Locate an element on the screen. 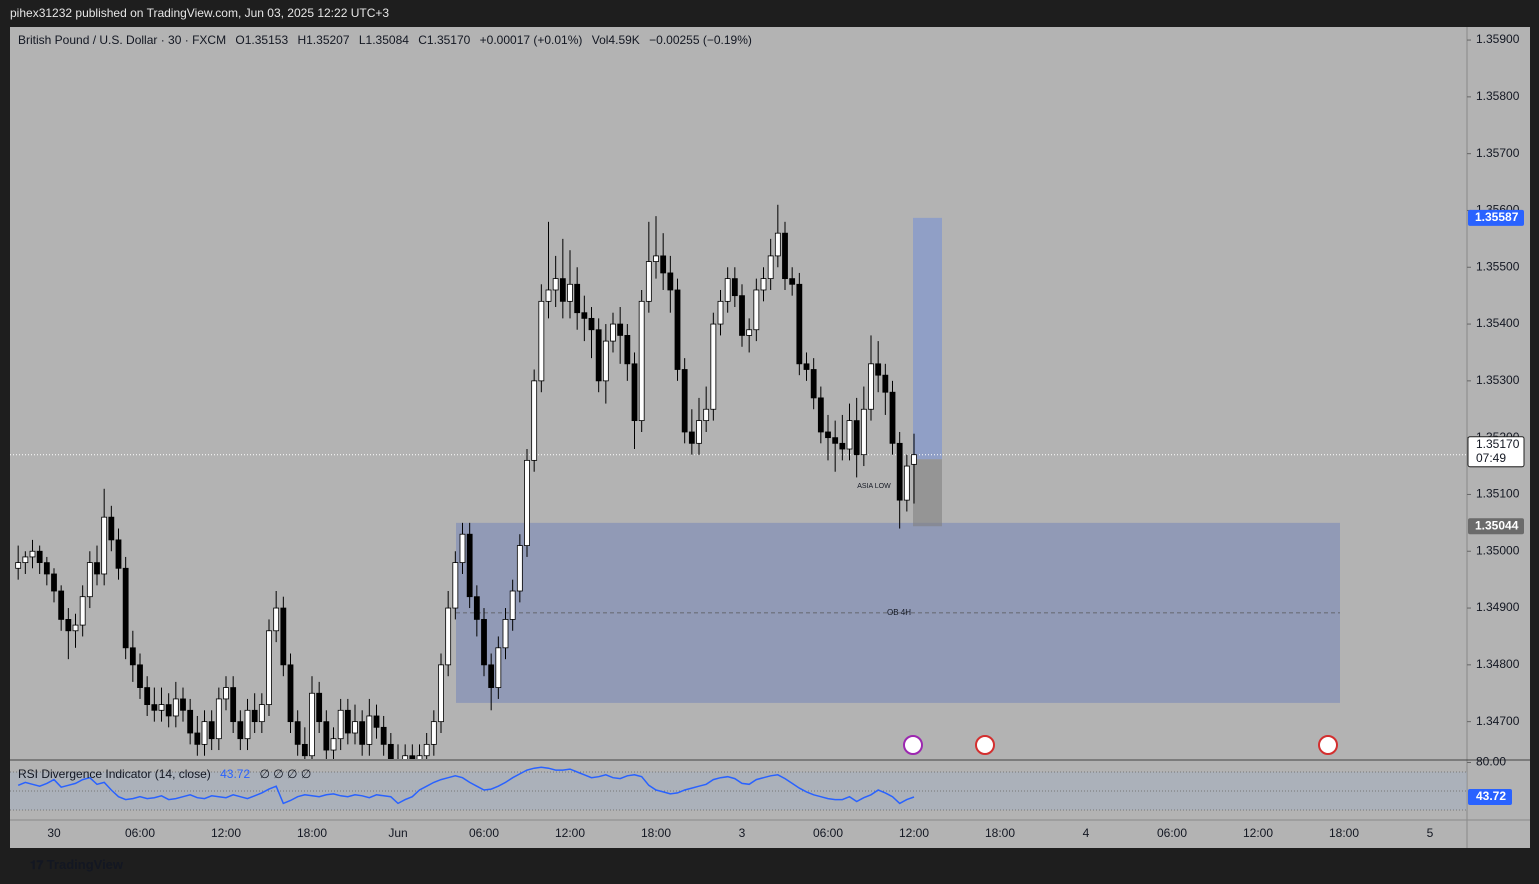  legend-change2: −0.00255 (−0.19%) is located at coordinates (700, 40).